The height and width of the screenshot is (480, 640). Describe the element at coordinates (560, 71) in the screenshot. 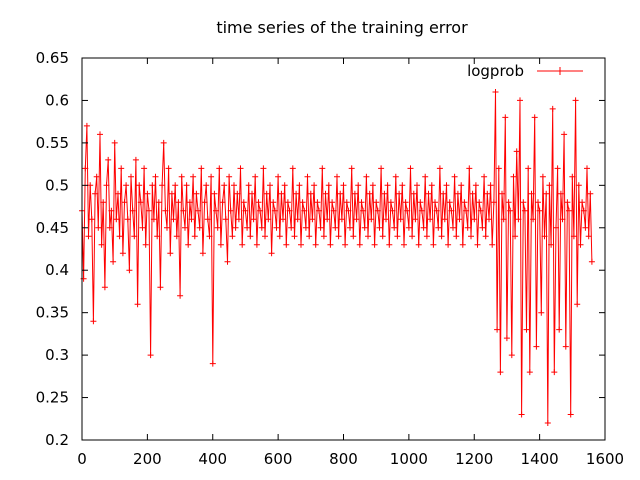

I see `legend-marker-sample` at that location.